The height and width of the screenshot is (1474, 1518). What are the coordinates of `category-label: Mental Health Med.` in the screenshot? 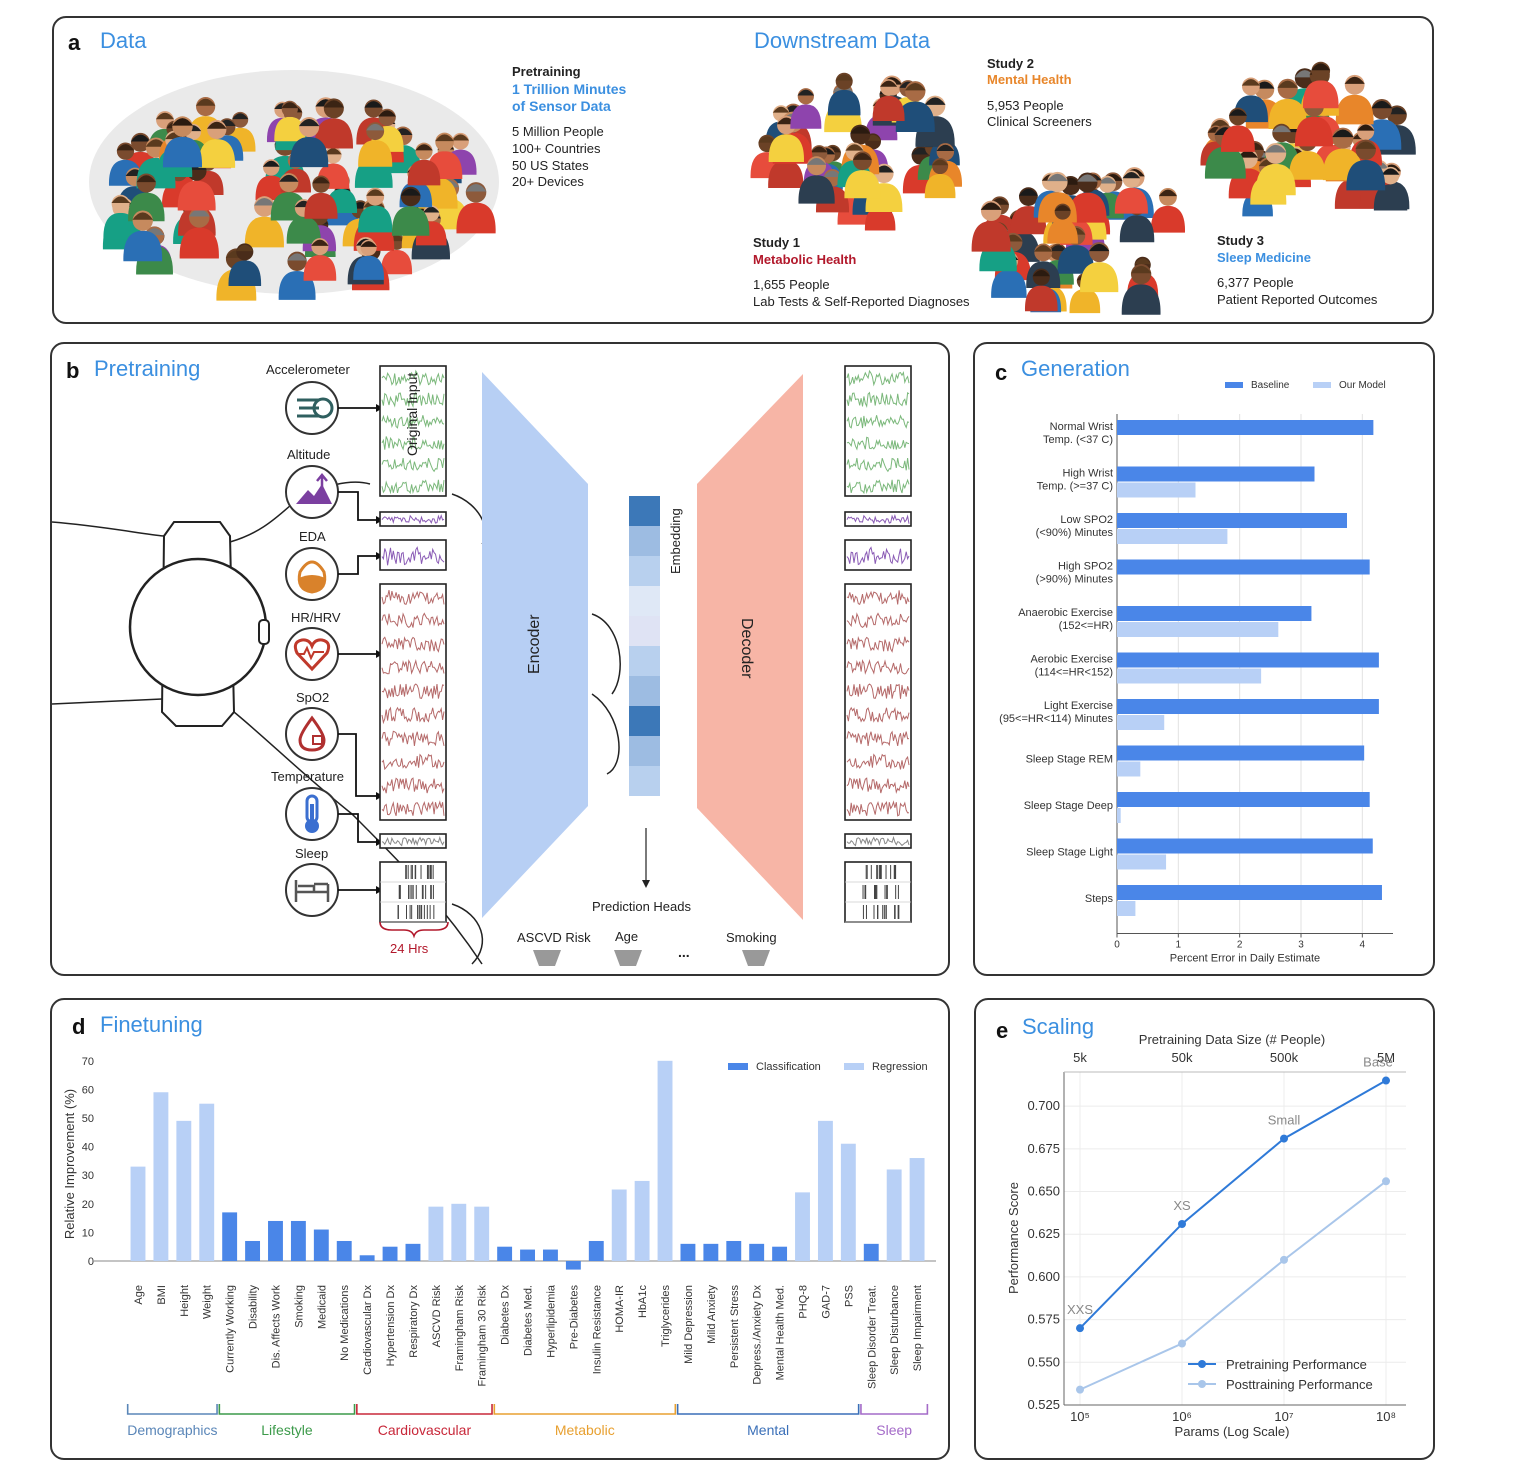 It's located at (781, 1332).